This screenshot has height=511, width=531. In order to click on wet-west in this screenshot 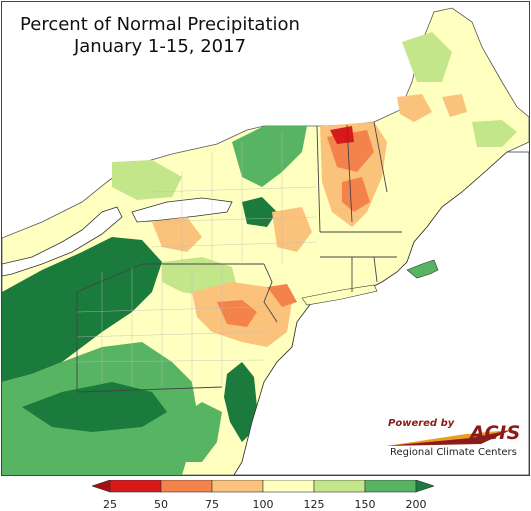, I will do `click(82, 309)`.